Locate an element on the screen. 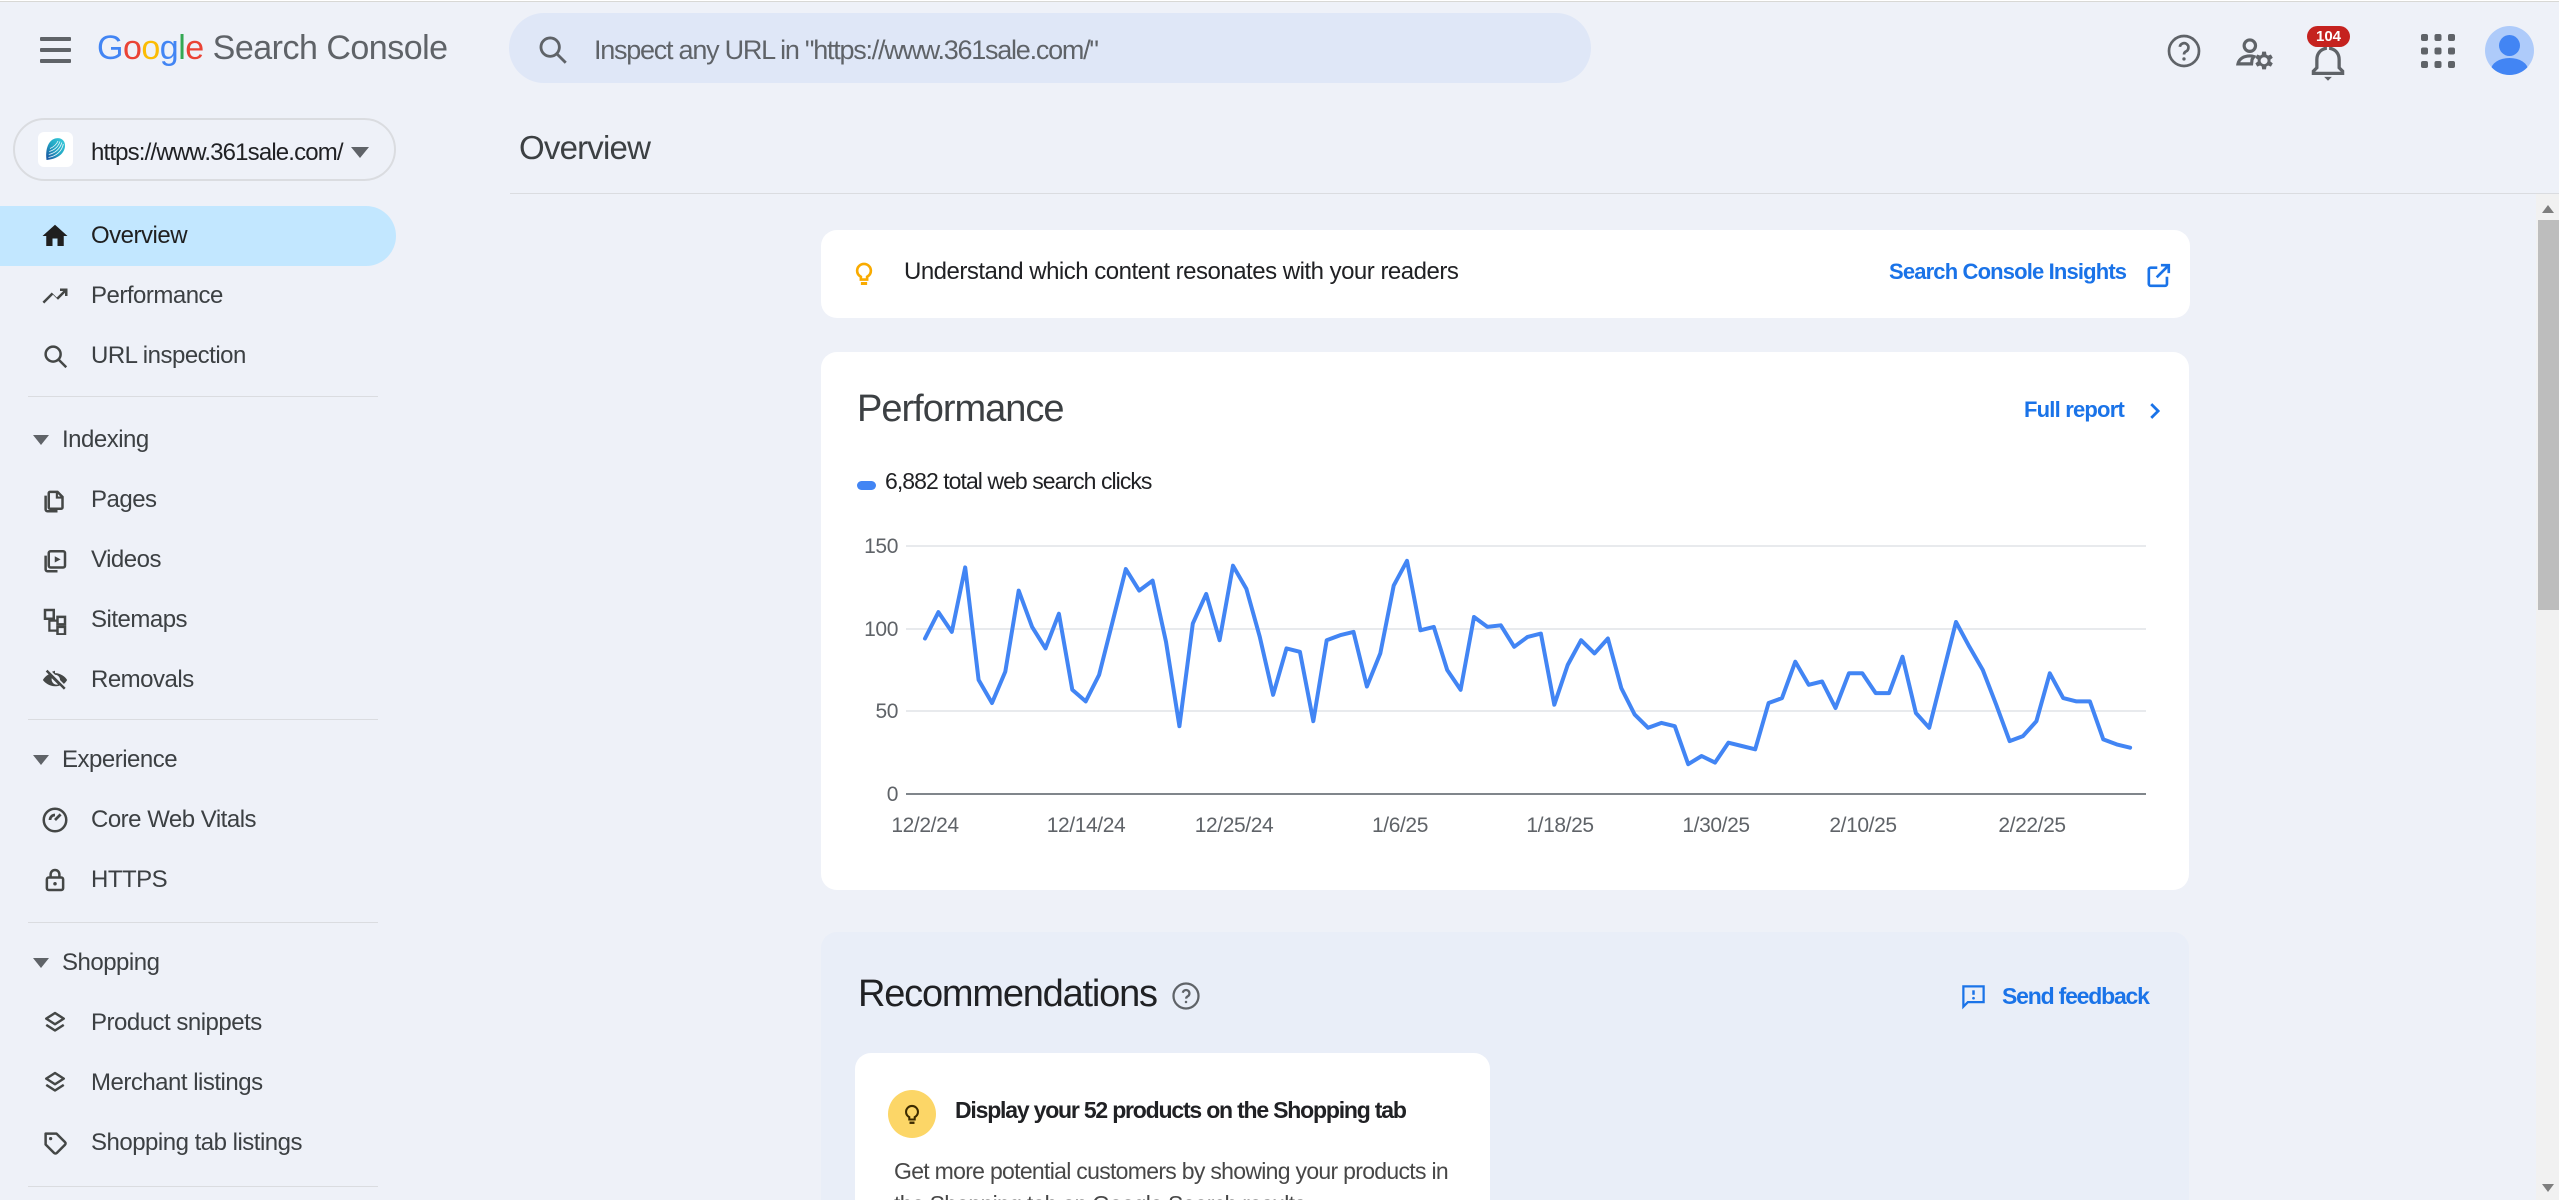  svg-text: 150 is located at coordinates (881, 546).